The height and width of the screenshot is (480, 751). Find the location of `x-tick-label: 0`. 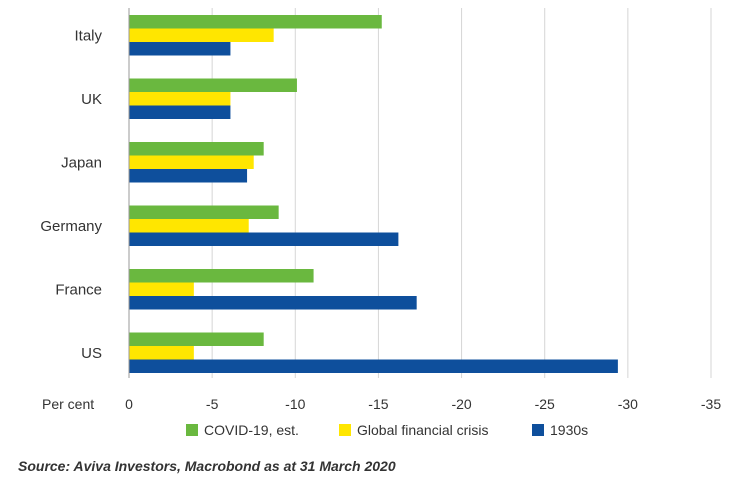

x-tick-label: 0 is located at coordinates (129, 404).